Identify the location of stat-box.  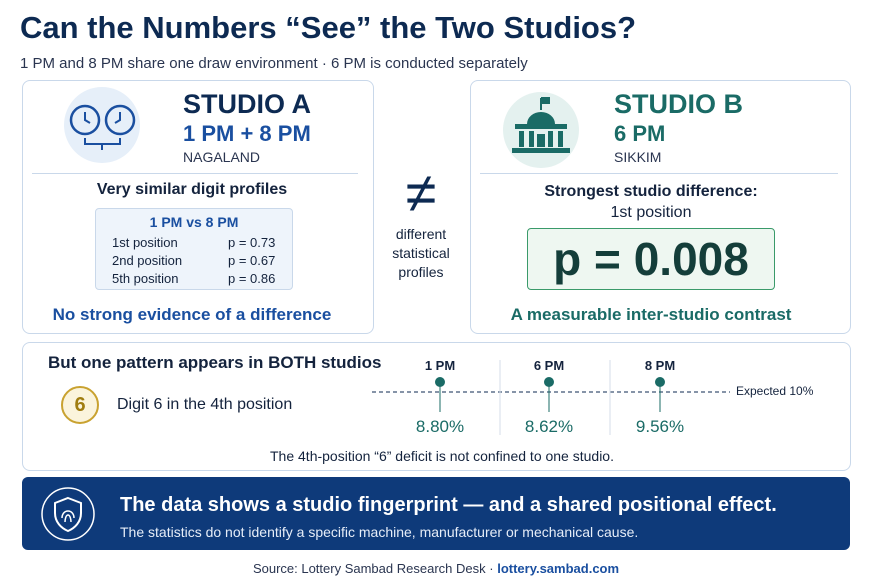
(651, 259).